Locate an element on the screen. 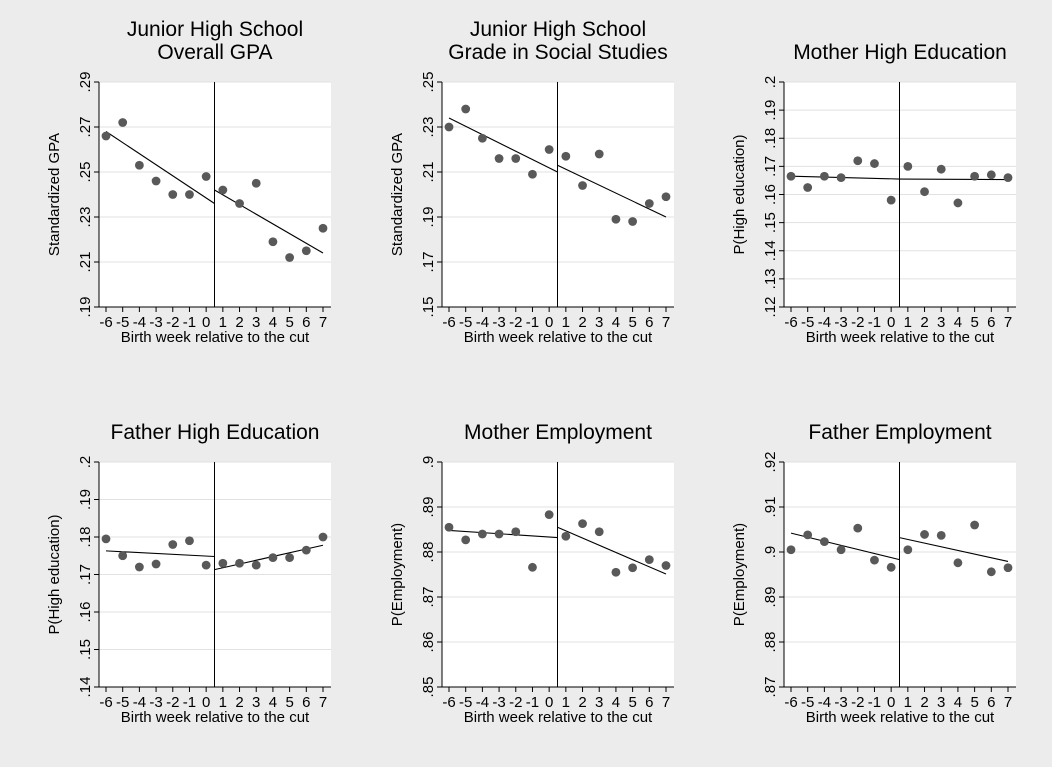 Image resolution: width=1052 pixels, height=767 pixels. y-axis-label: P(High education) is located at coordinates (54, 574).